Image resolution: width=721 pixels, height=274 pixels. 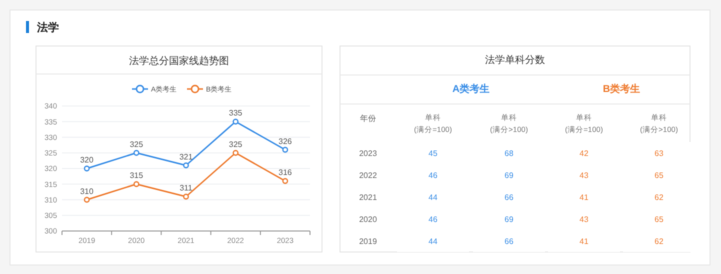 I want to click on chart-title: 法学单科分数, so click(x=515, y=60).